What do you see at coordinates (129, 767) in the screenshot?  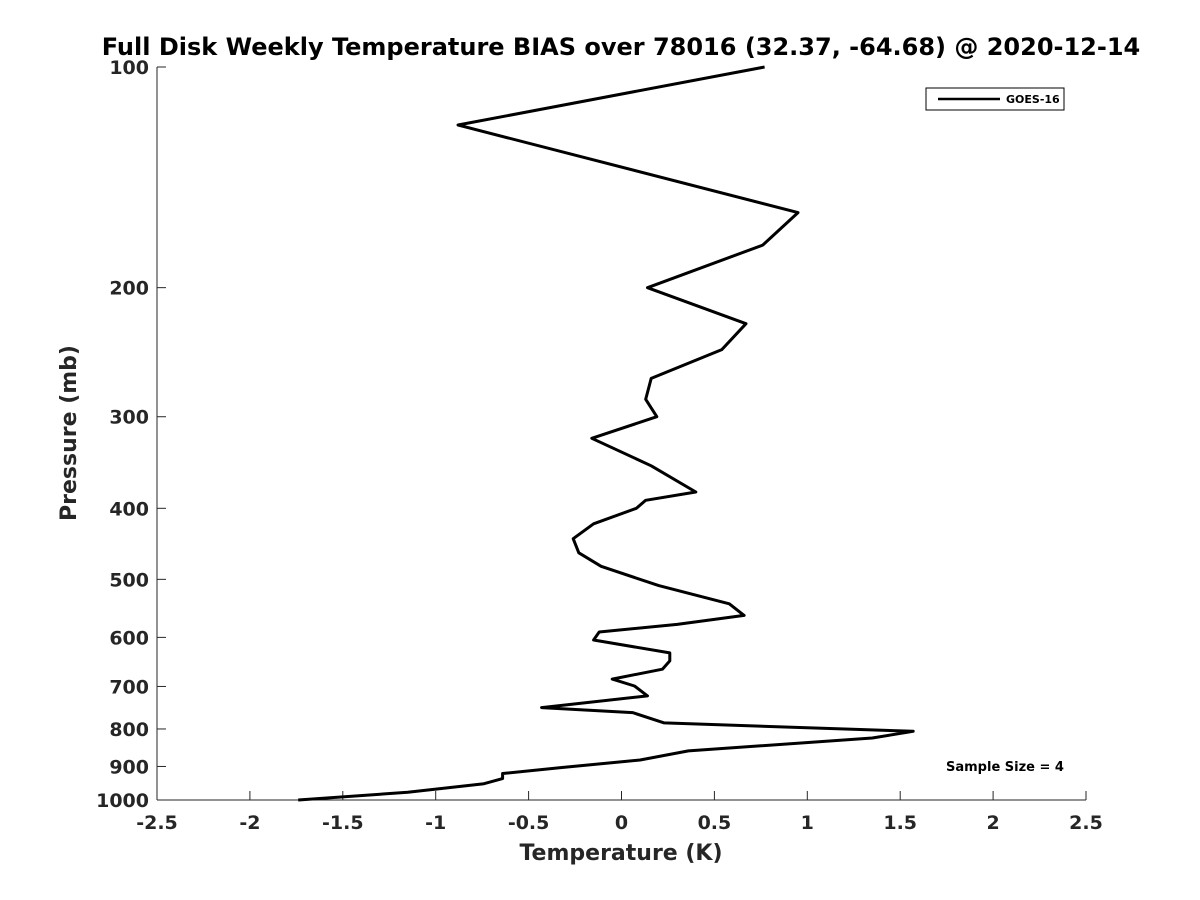 I see `y-tick-label: 900` at bounding box center [129, 767].